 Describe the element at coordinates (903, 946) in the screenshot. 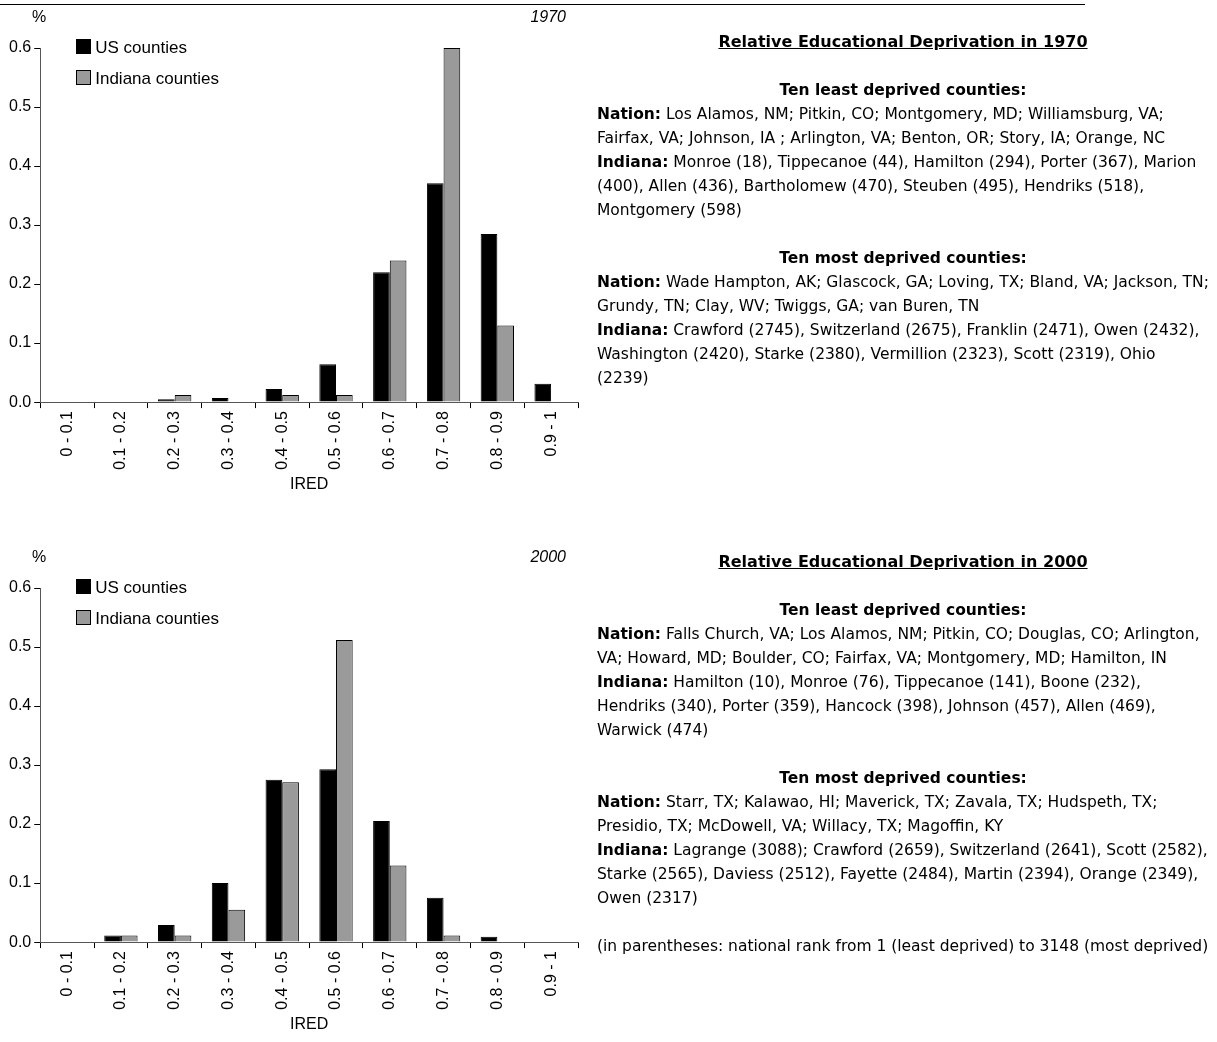

I see `text: (in parentheses: national rank from 1 (least deprived) to 3148 (most deprived)` at that location.